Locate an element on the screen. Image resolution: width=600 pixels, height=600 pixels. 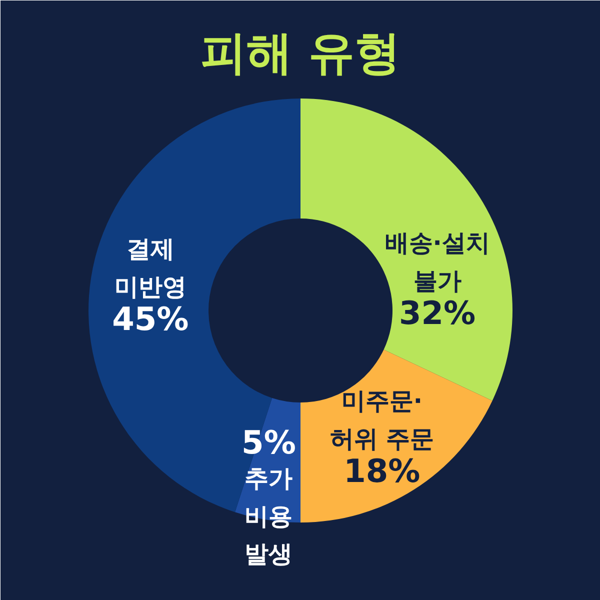
data-label: 18% is located at coordinates (382, 471).